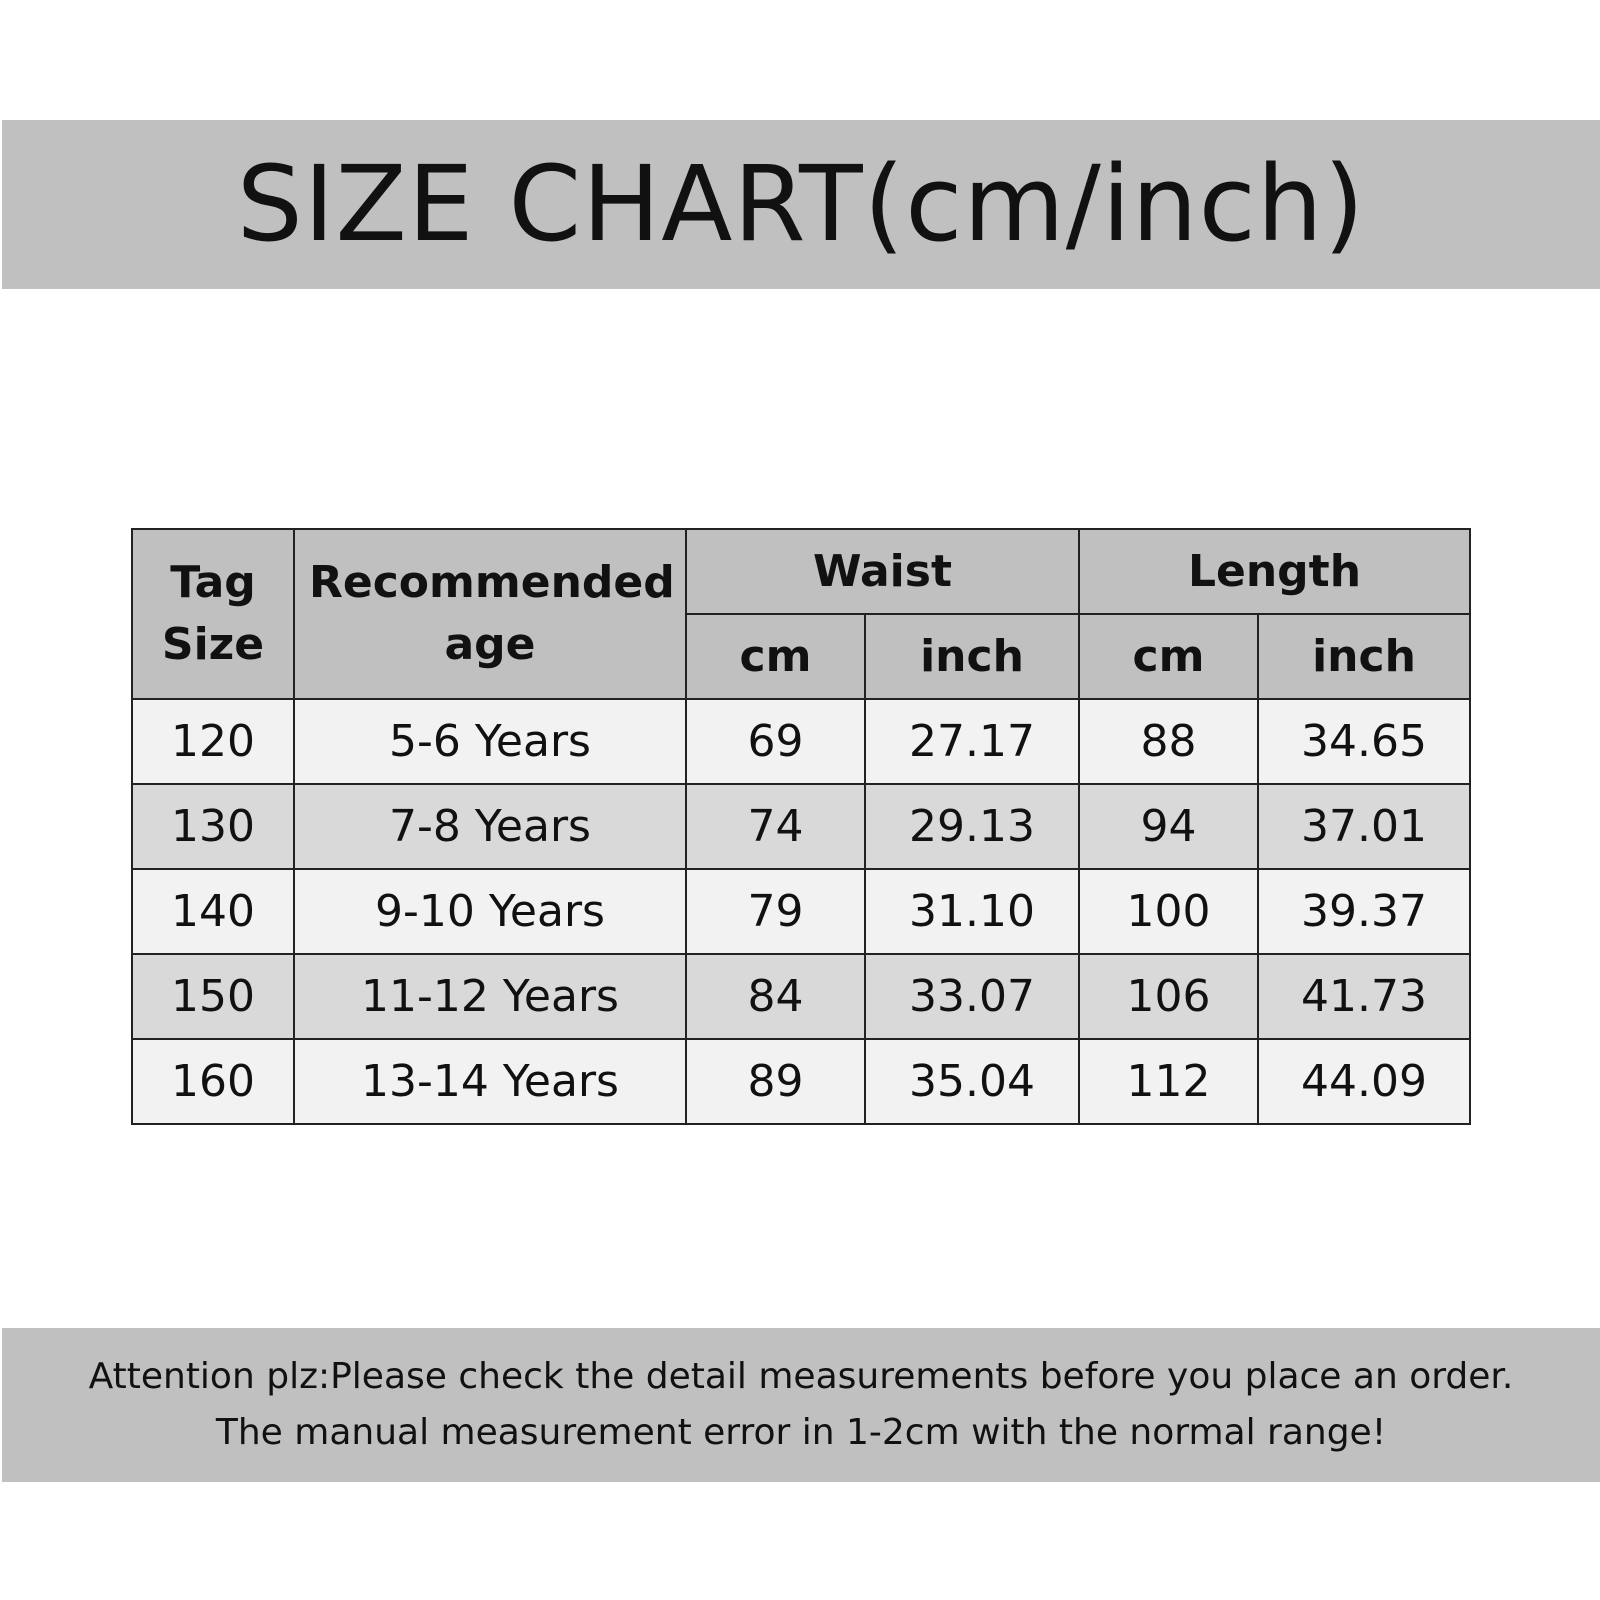 This screenshot has width=1600, height=1600. Describe the element at coordinates (972, 911) in the screenshot. I see `table-cell: 31.10` at that location.